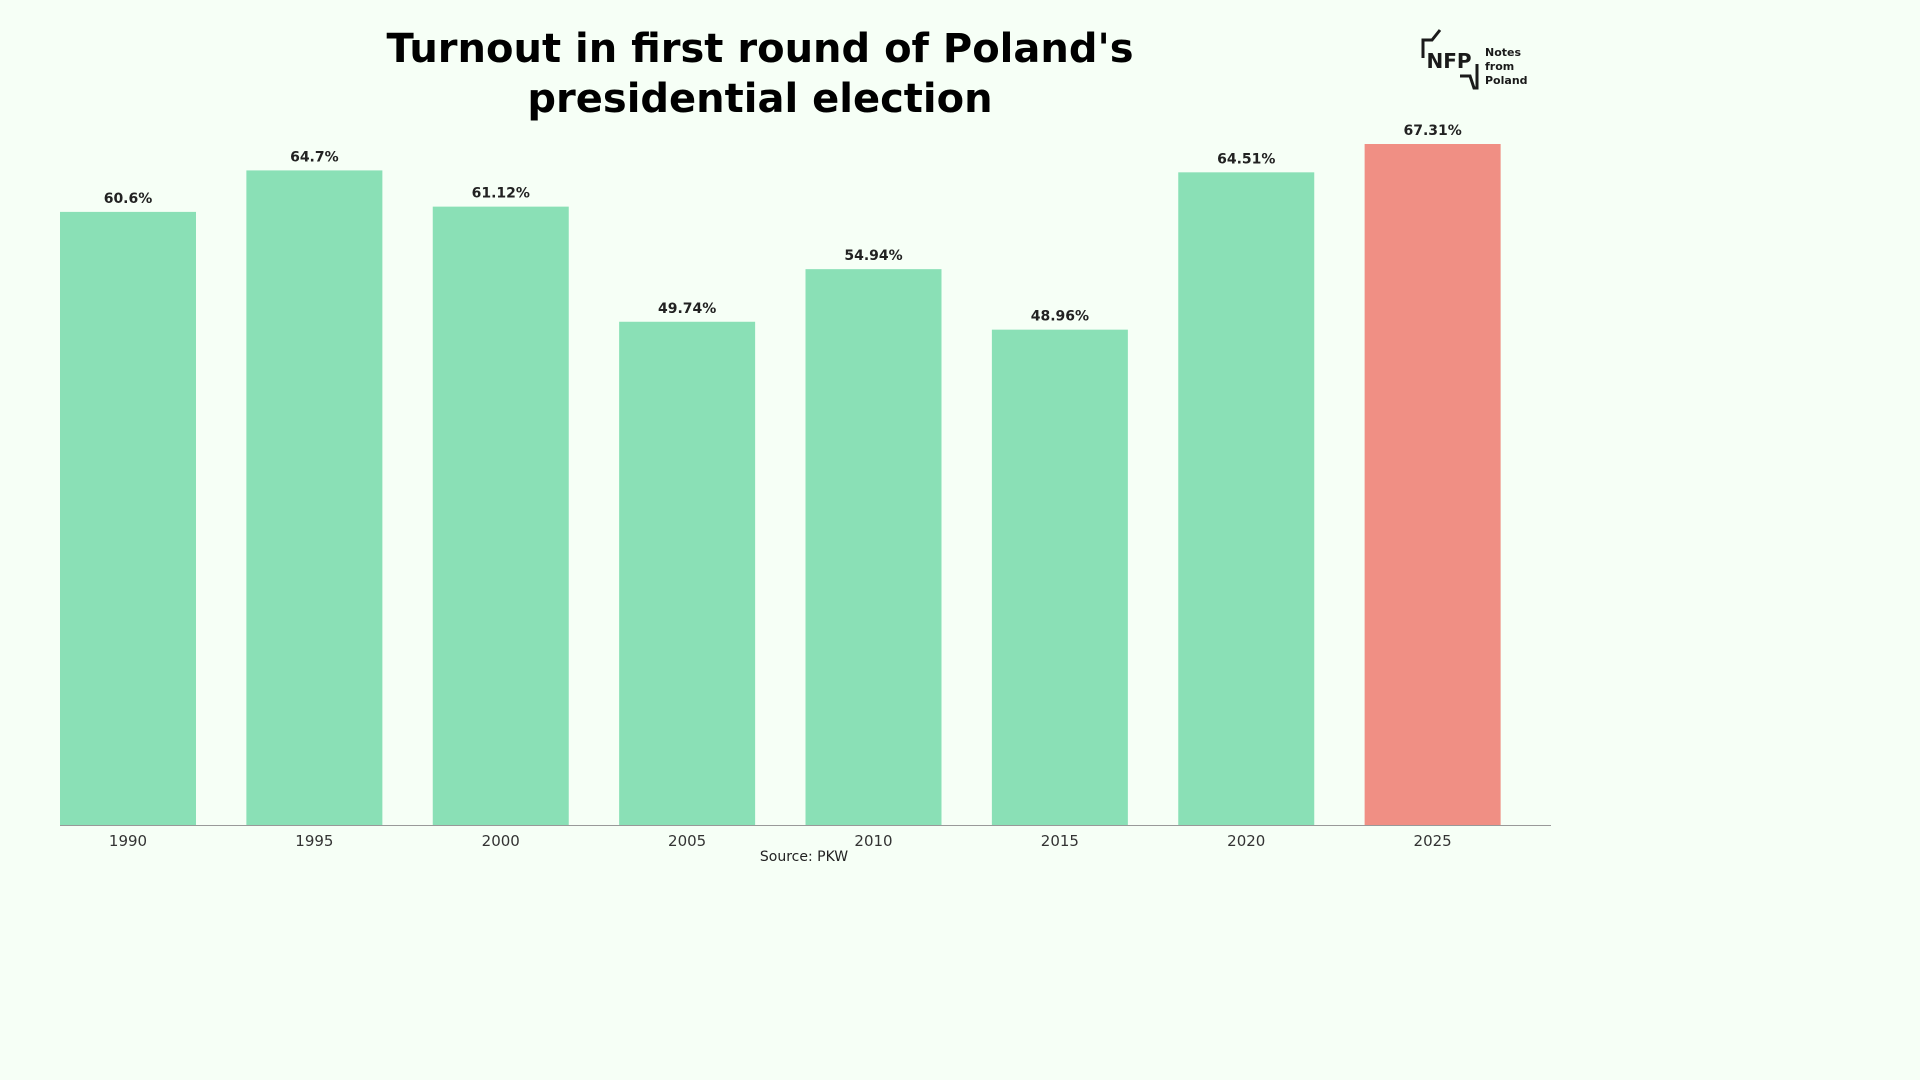  What do you see at coordinates (1246, 159) in the screenshot?
I see `data-label-2020: 64.51%` at bounding box center [1246, 159].